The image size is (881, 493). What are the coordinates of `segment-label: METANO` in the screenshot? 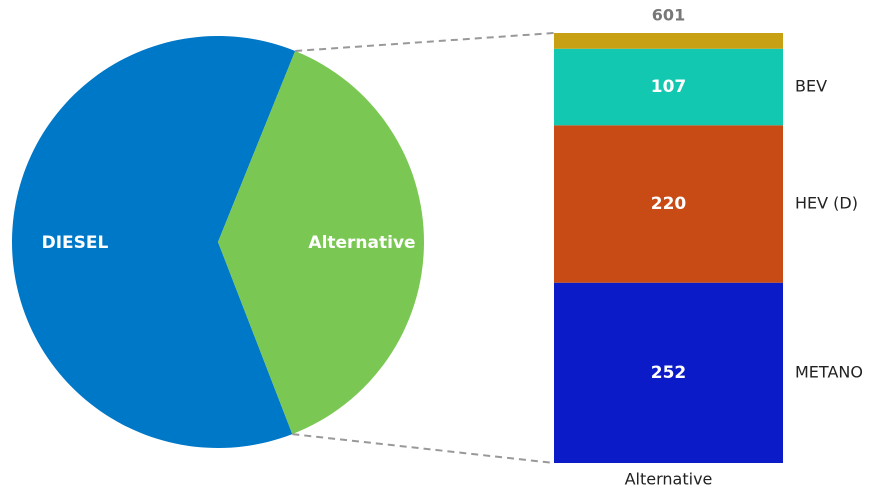 It's located at (829, 371).